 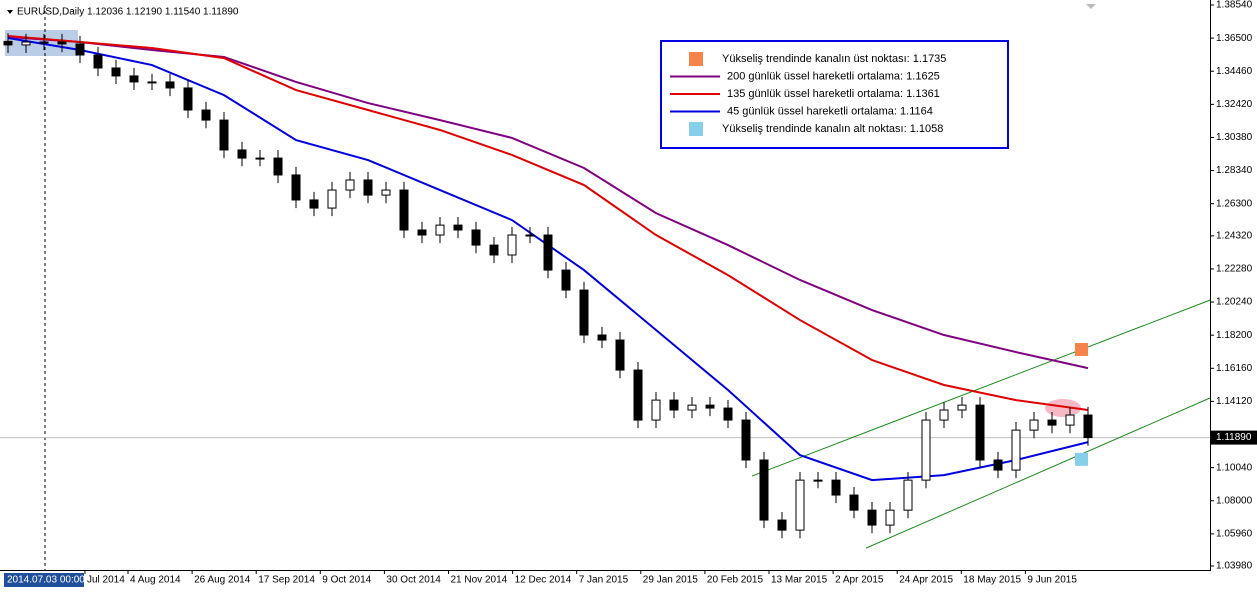 I want to click on y-tick-label: 1.28340, so click(x=1234, y=170).